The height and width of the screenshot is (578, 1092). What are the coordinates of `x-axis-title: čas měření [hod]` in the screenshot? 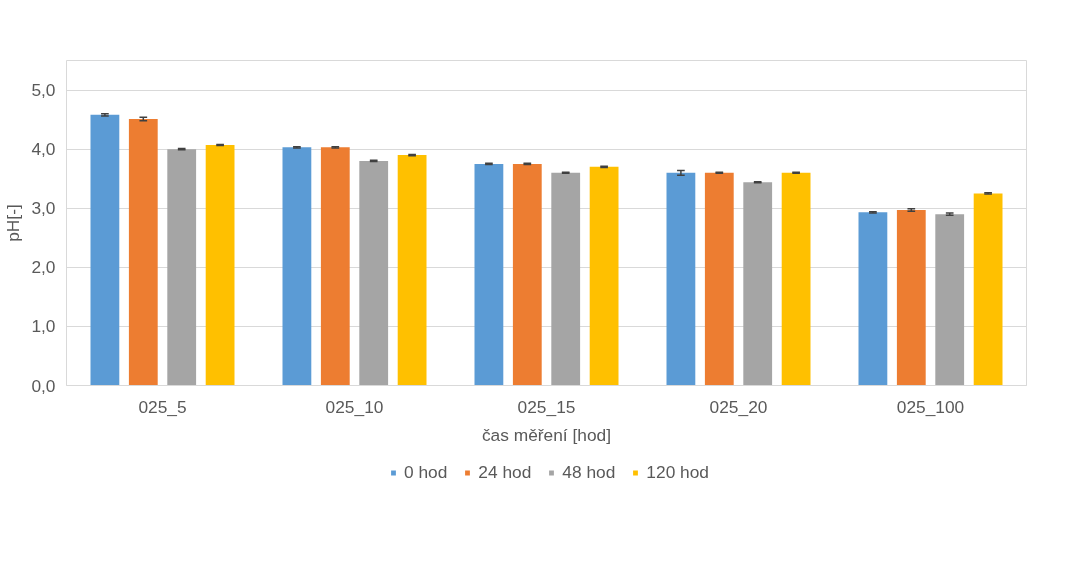 It's located at (546, 434).